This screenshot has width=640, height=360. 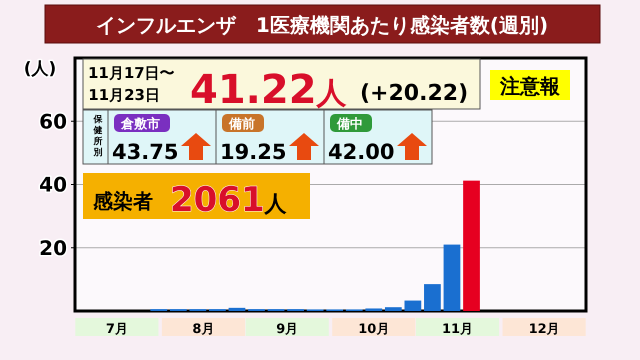 What do you see at coordinates (53, 121) in the screenshot?
I see `y-tick-label: 60` at bounding box center [53, 121].